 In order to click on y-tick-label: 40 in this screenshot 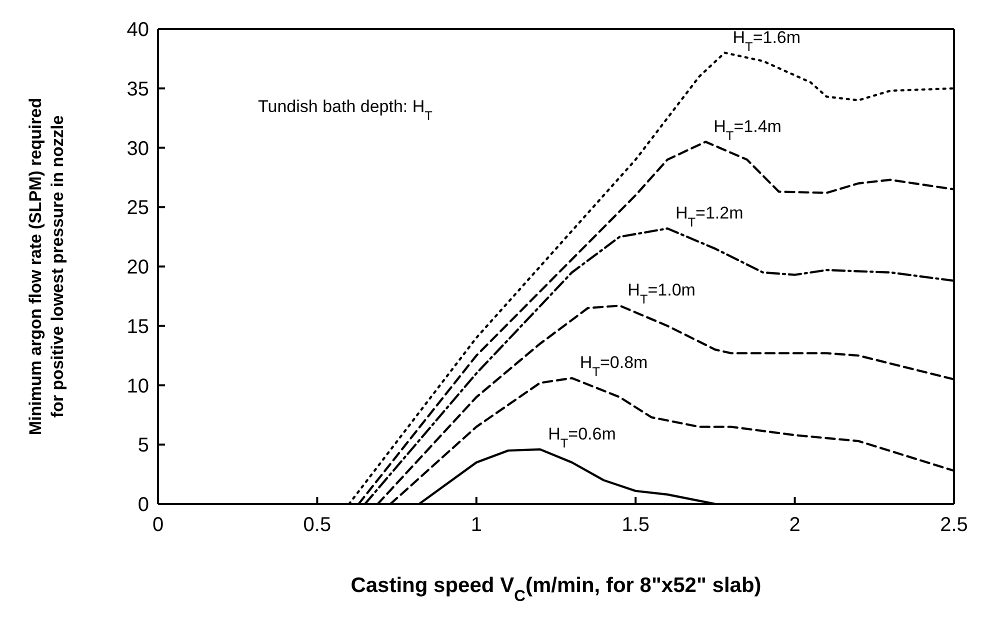, I will do `click(137, 30)`.